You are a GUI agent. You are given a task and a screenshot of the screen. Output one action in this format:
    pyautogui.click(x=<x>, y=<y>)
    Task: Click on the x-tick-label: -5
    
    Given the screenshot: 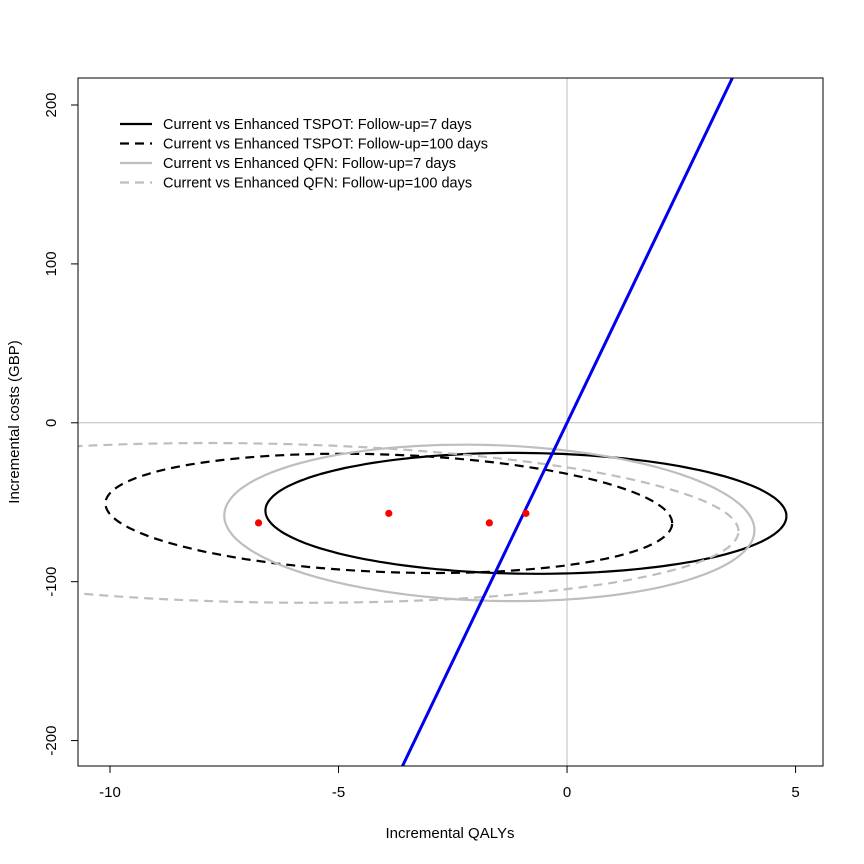 What is the action you would take?
    pyautogui.click(x=338, y=792)
    